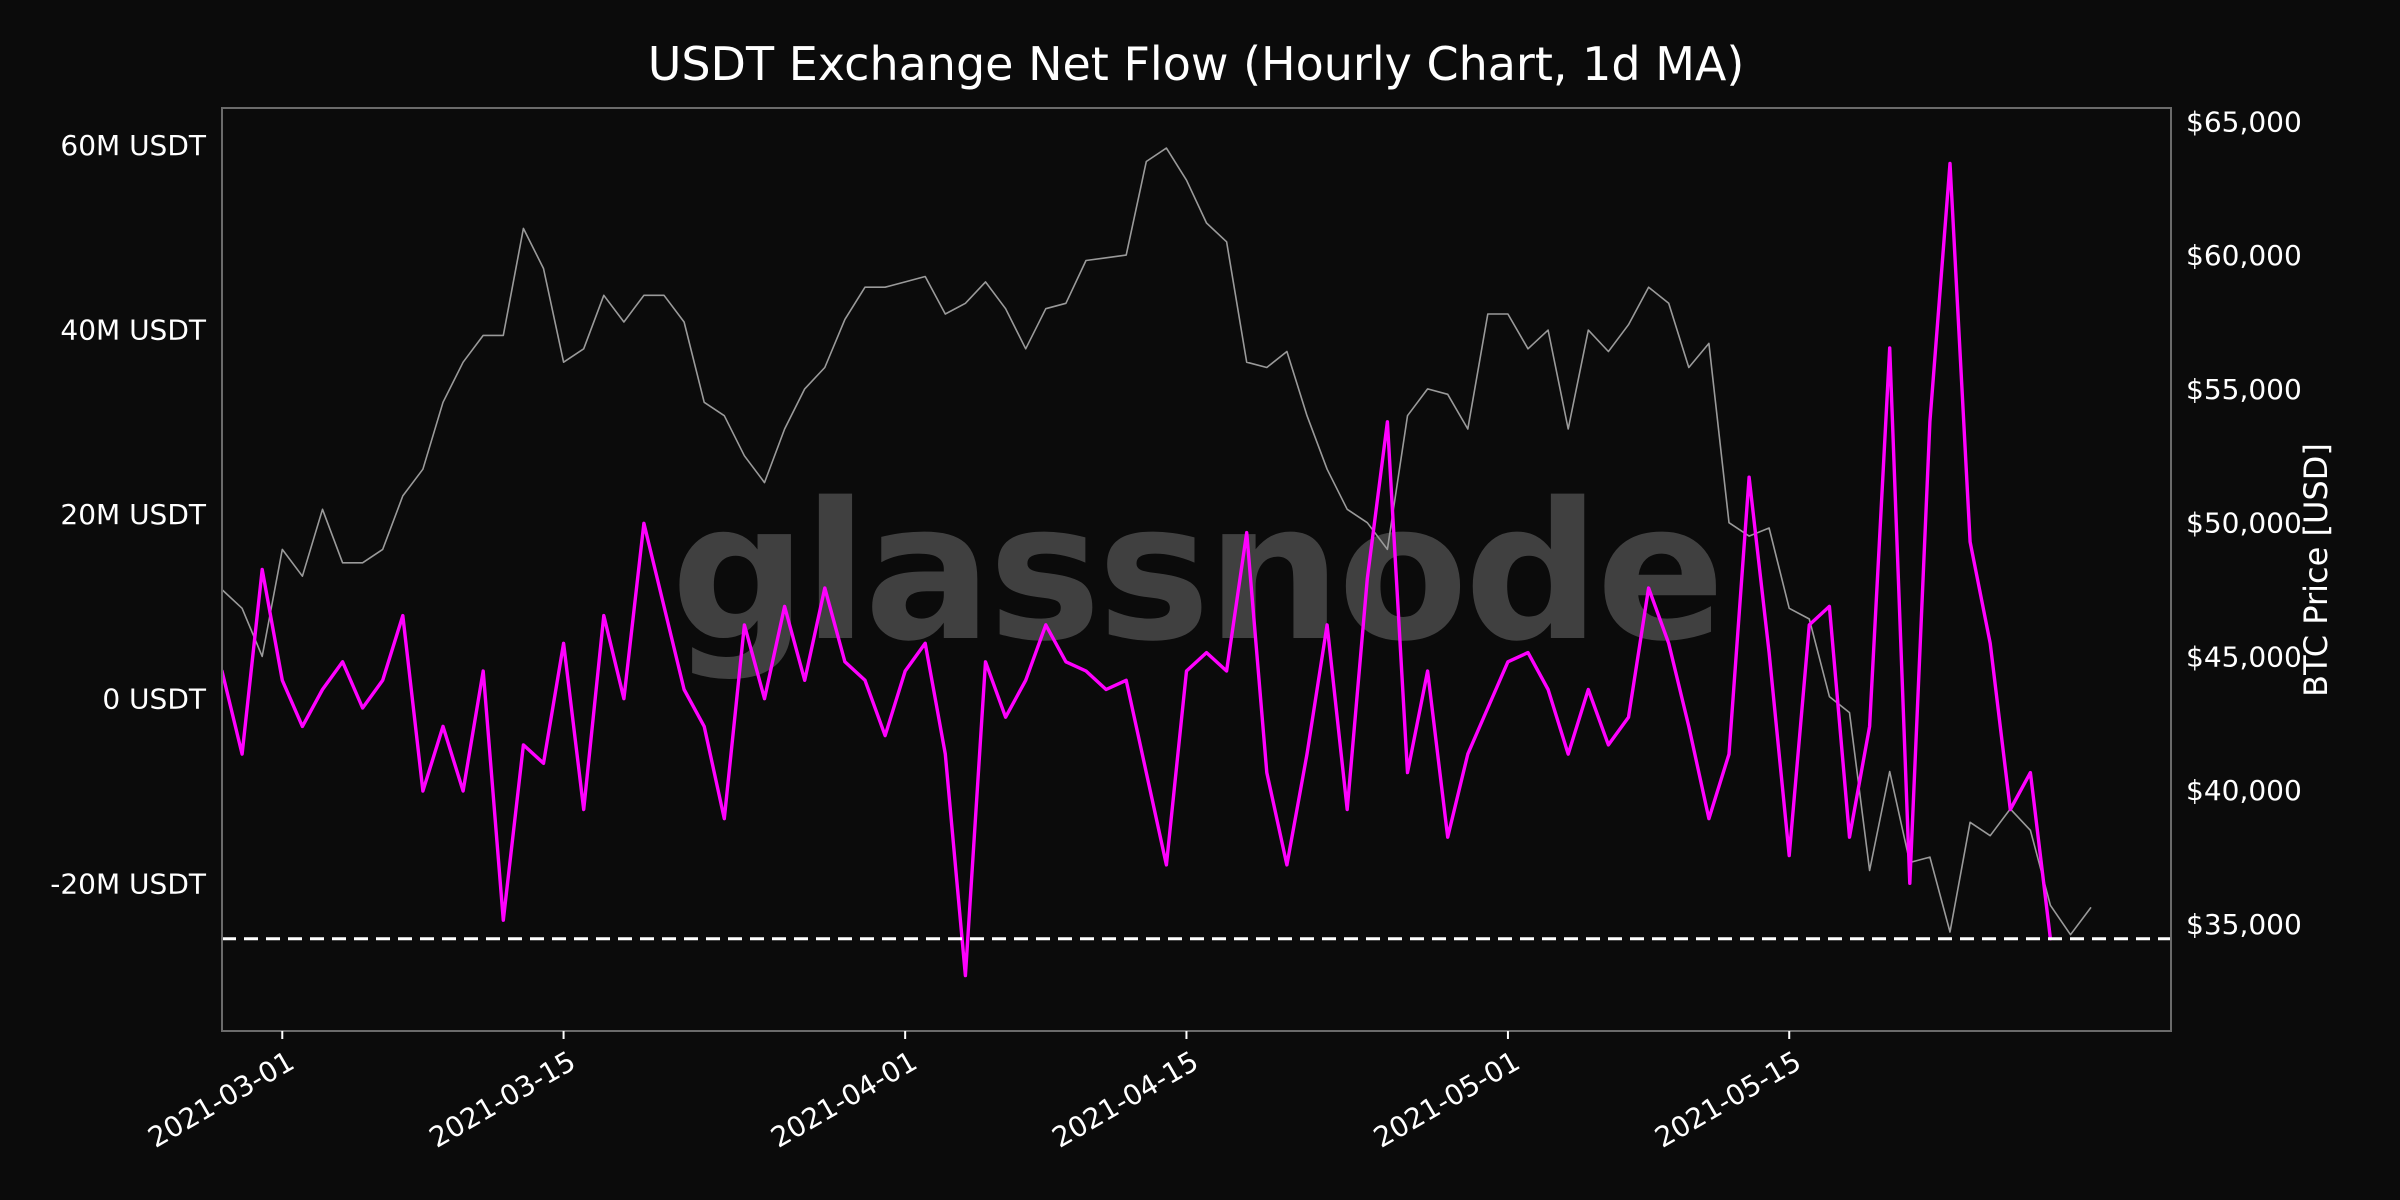 The image size is (2400, 1200). I want to click on left-tick-label: -20M USDT, so click(128, 883).